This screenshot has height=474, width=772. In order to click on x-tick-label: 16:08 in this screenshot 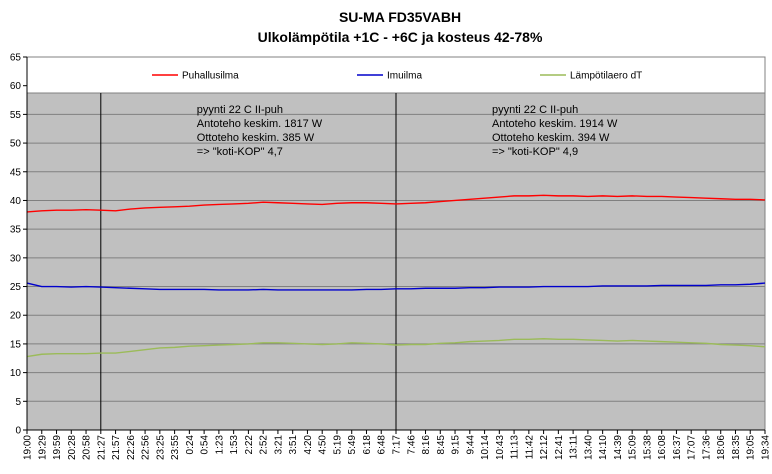, I will do `click(662, 447)`.